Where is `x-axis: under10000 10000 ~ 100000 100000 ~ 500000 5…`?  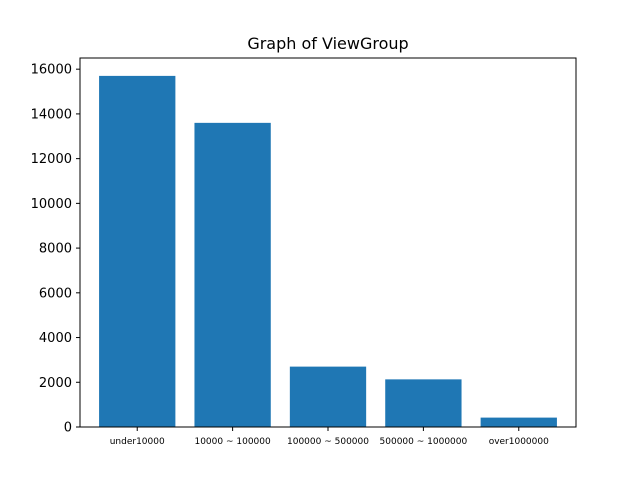
x-axis: under10000 10000 ~ 100000 100000 ~ 500000 5… is located at coordinates (329, 437).